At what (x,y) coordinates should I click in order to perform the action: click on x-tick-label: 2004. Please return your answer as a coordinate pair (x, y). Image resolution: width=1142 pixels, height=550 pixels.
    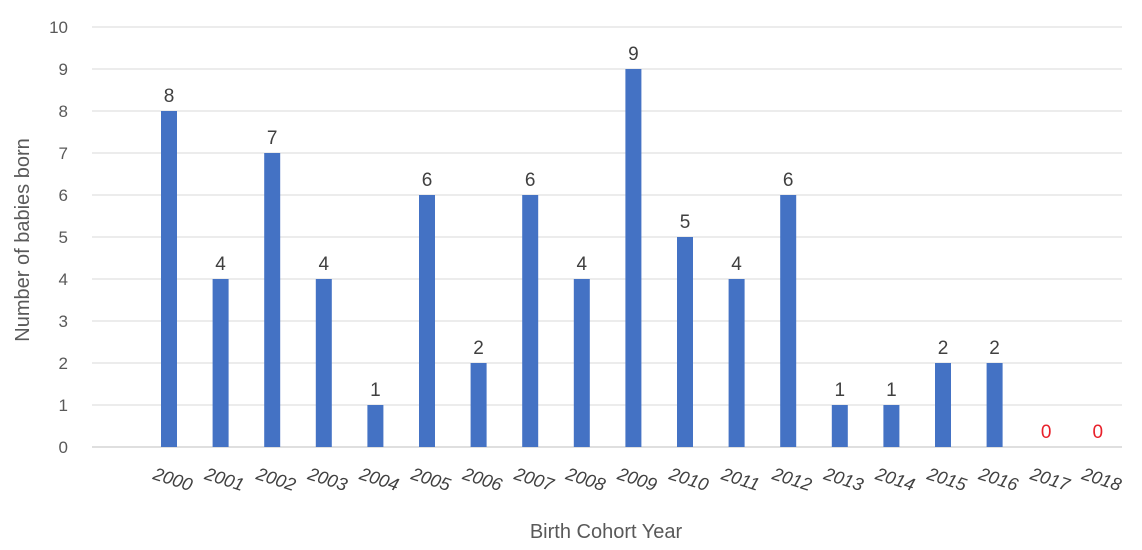
    Looking at the image, I should click on (378, 479).